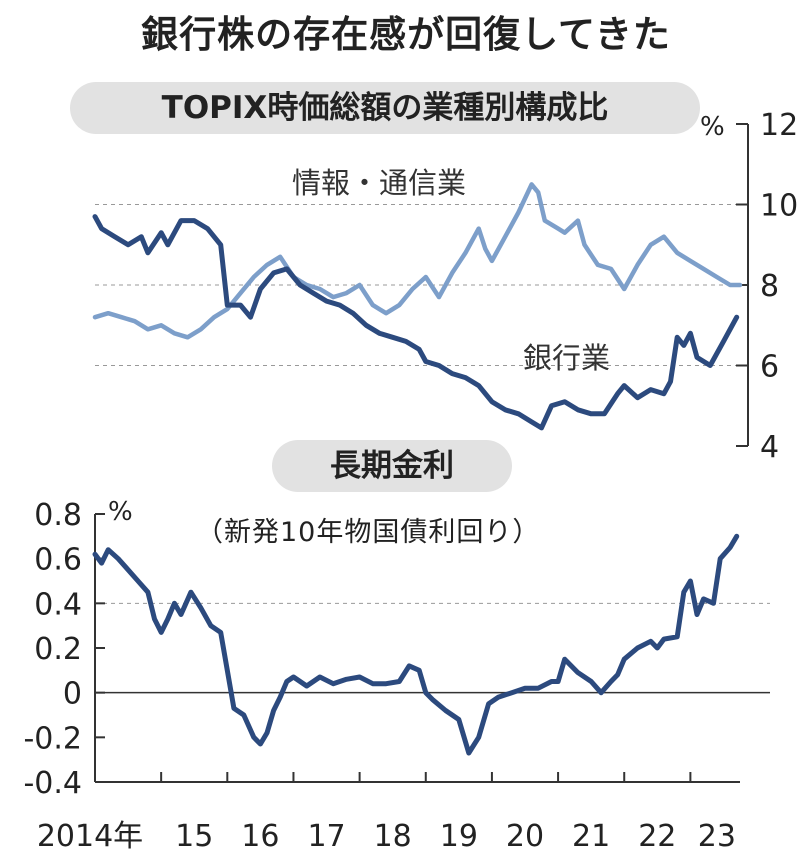 The height and width of the screenshot is (868, 812). I want to click on panel2-x-tick-label: 19, so click(459, 836).